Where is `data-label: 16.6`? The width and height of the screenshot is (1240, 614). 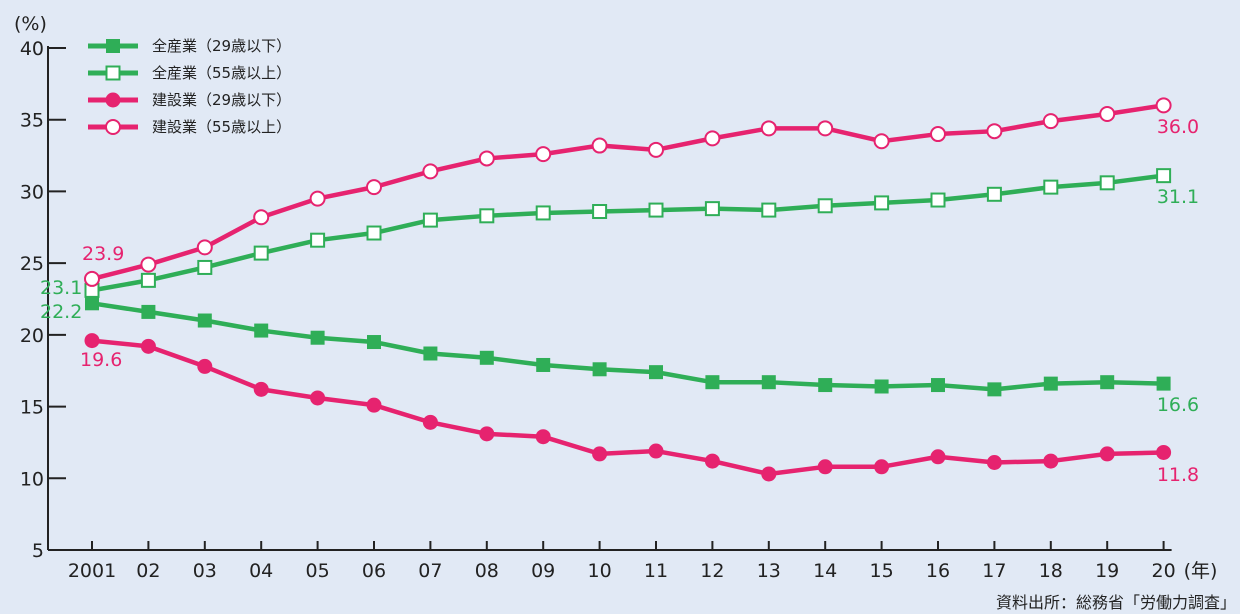 data-label: 16.6 is located at coordinates (1178, 405).